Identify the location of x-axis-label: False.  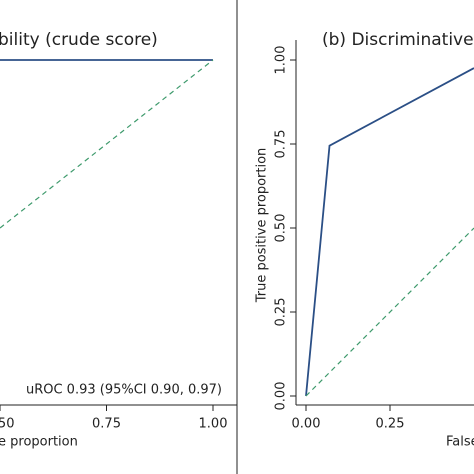
(460, 442).